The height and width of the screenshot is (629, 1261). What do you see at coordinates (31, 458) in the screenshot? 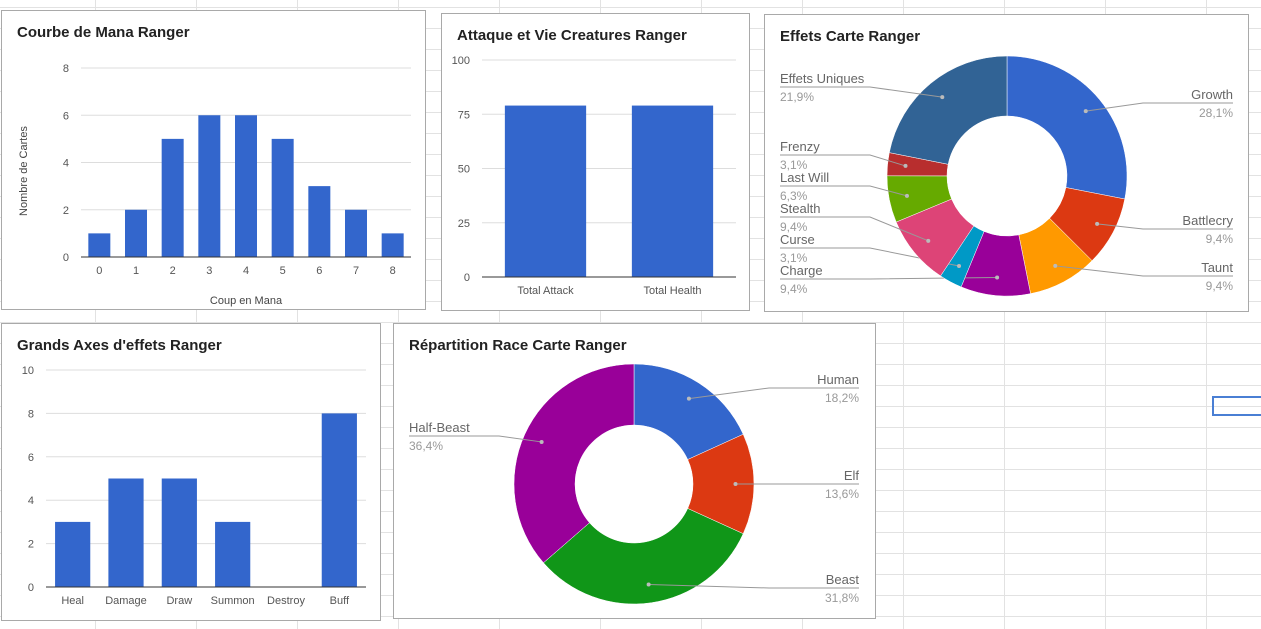
I see `y-tick-label: 6` at bounding box center [31, 458].